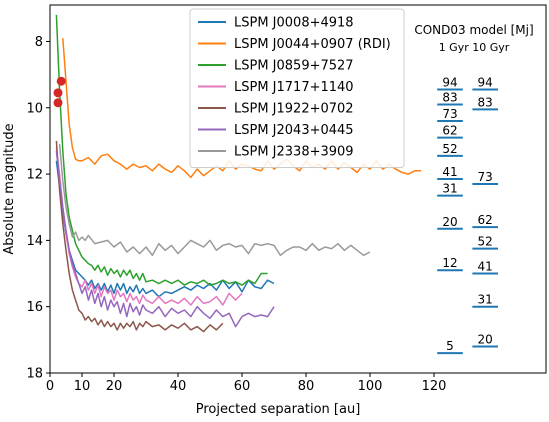 The width and height of the screenshot is (549, 422). What do you see at coordinates (450, 346) in the screenshot?
I see `model-level-label-0-9: 5` at bounding box center [450, 346].